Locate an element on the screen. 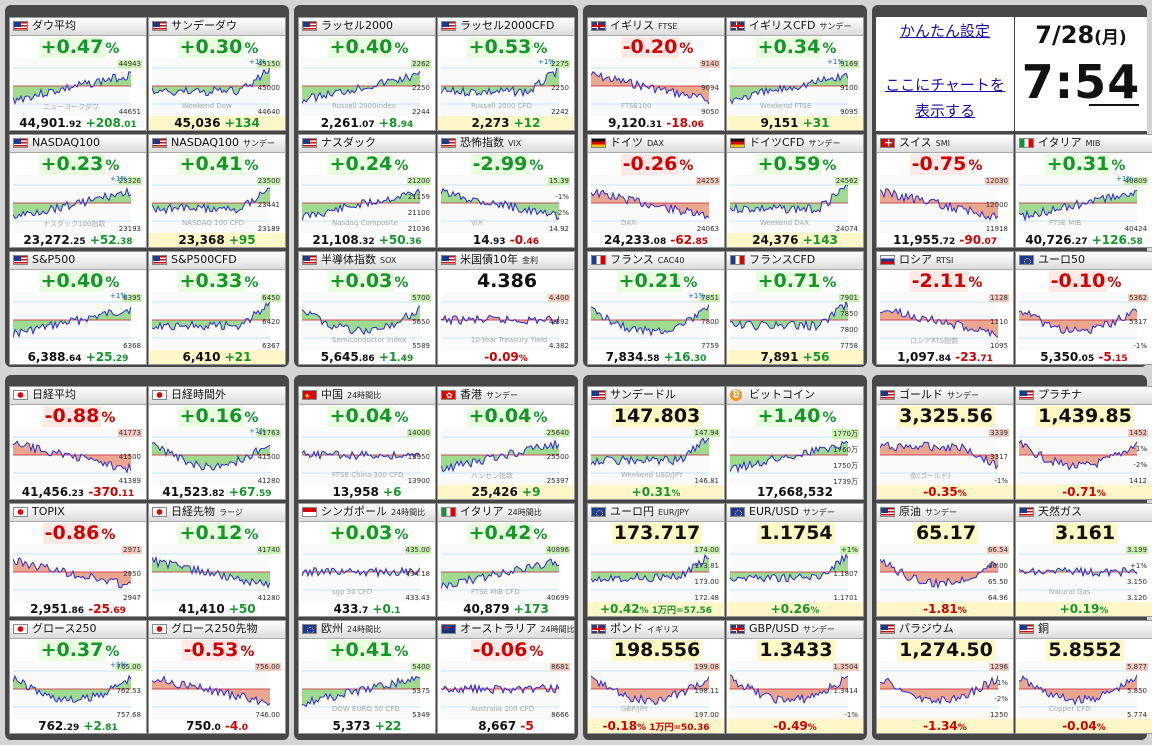  mini-chart: Weekend Dow 45150 45000 44640 +1% is located at coordinates (217, 87).